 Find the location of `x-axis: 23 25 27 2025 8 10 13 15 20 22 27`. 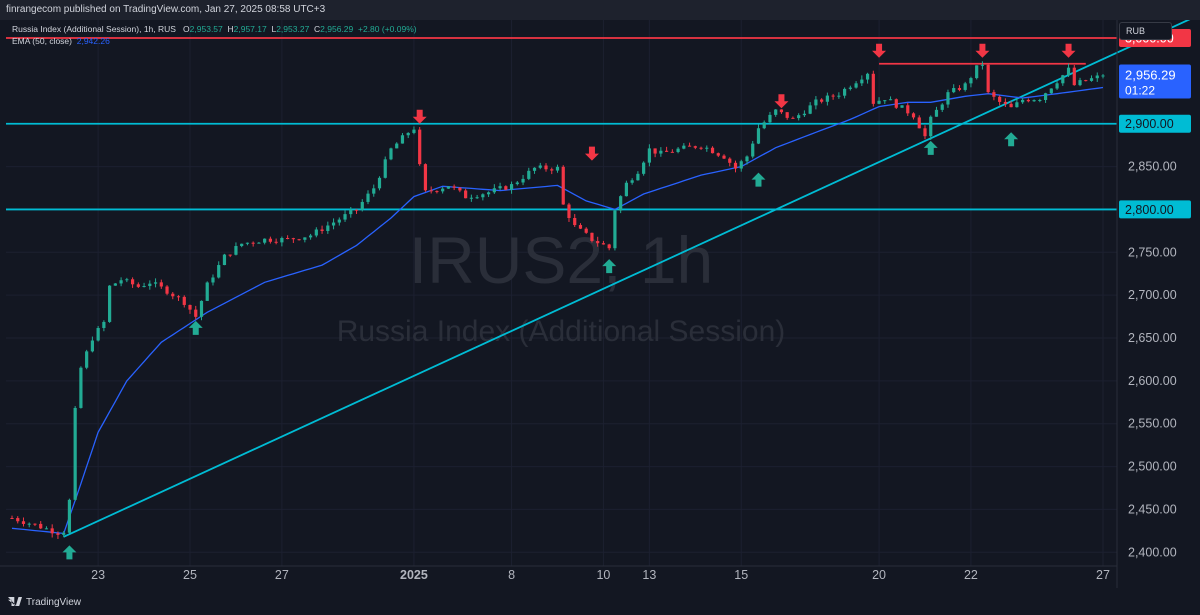

x-axis: 23 25 27 2025 8 10 13 15 20 22 27 is located at coordinates (558, 573).